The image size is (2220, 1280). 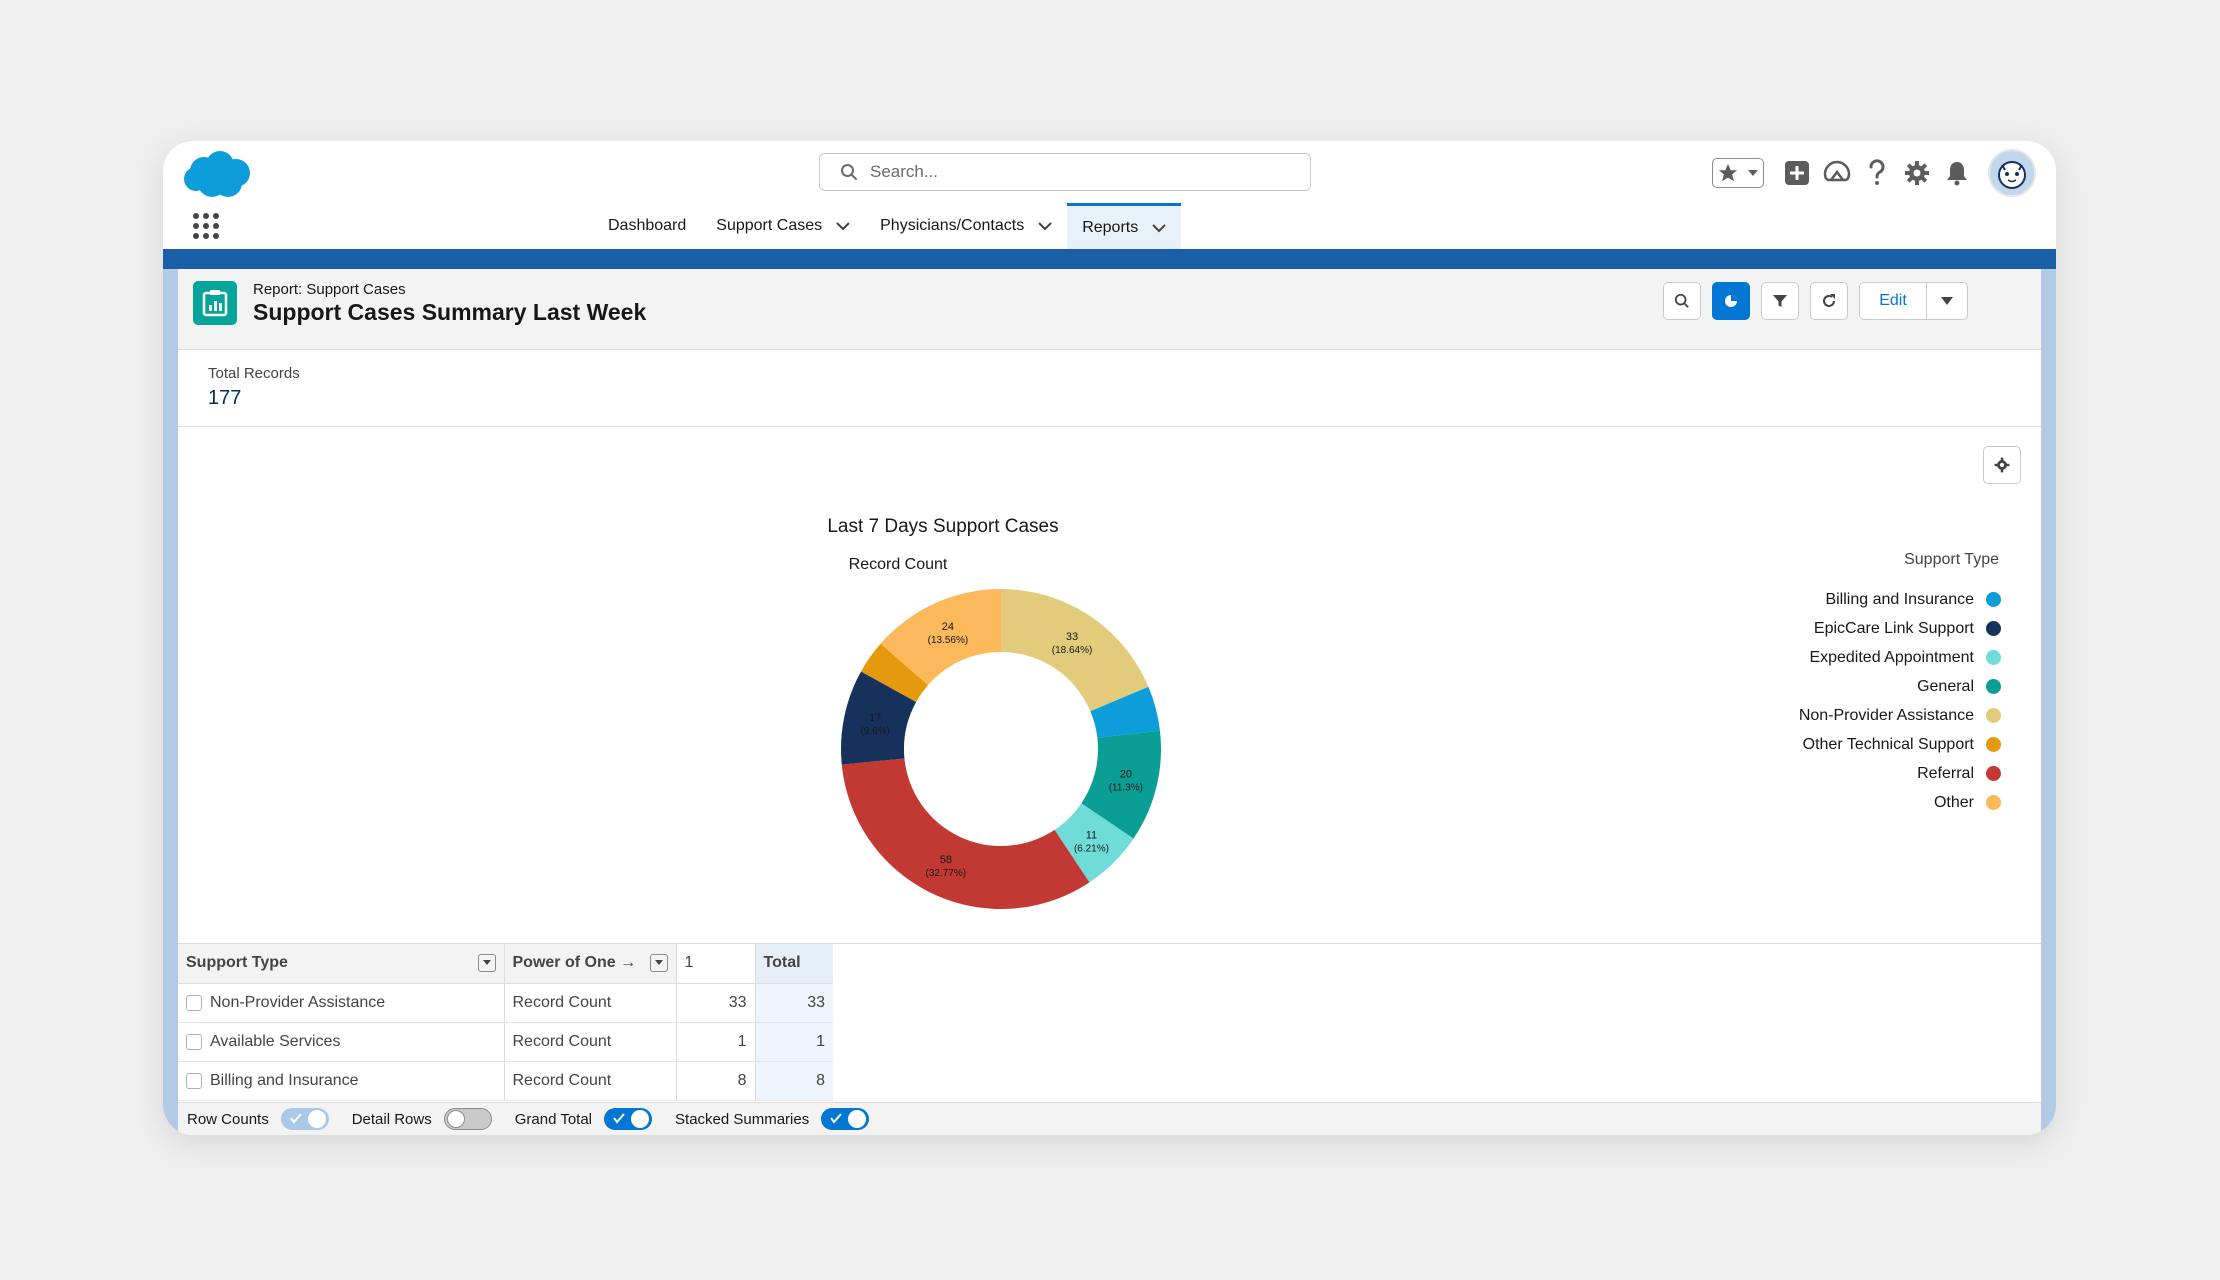 What do you see at coordinates (1738, 173) in the screenshot?
I see `favorites-button` at bounding box center [1738, 173].